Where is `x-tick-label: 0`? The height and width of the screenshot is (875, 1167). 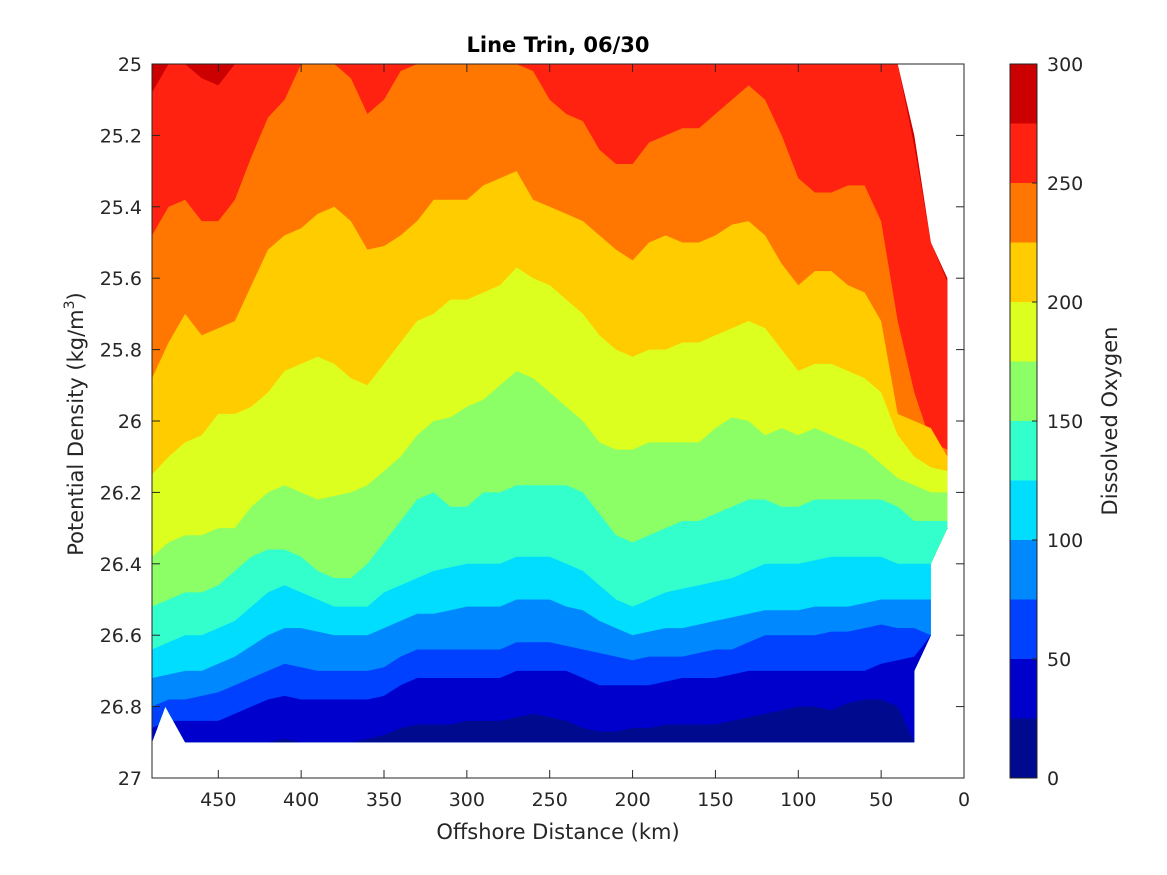 x-tick-label: 0 is located at coordinates (964, 800).